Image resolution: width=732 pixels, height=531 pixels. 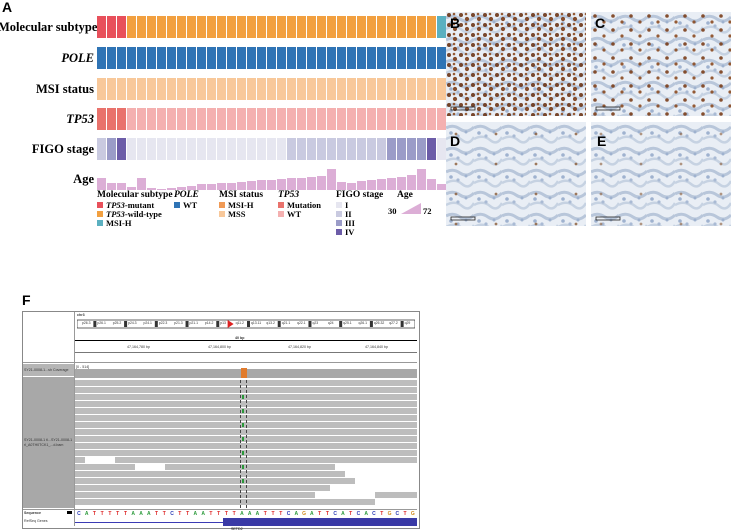 What do you see at coordinates (661, 64) in the screenshot?
I see `micrograph-c` at bounding box center [661, 64].